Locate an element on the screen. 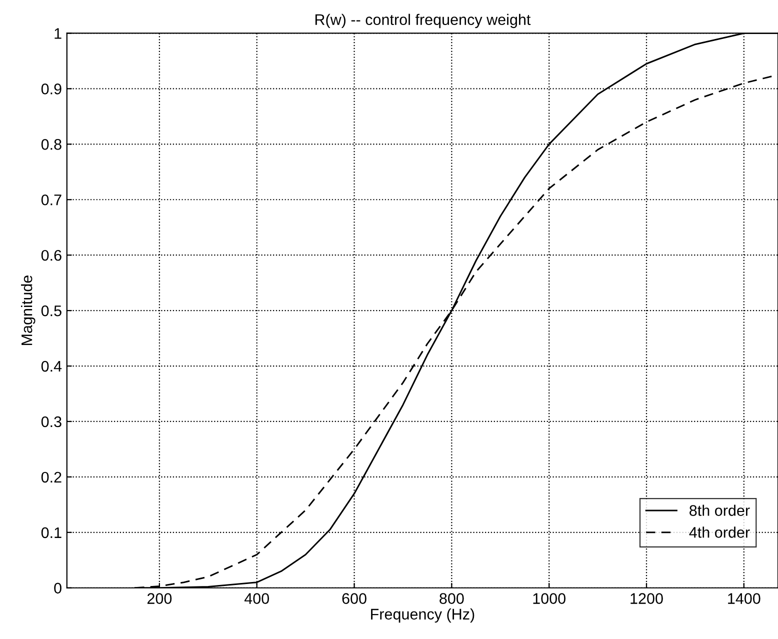  x-tick-label: 1400 is located at coordinates (744, 598).